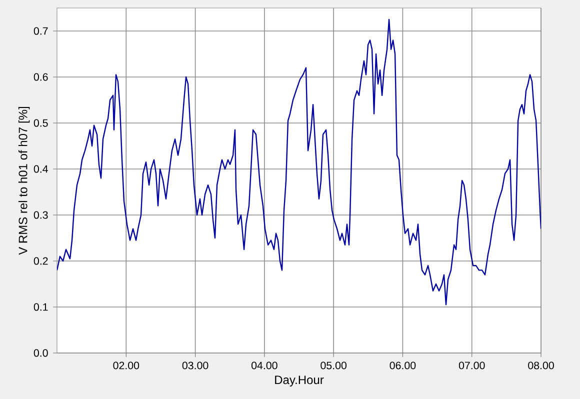 The height and width of the screenshot is (399, 580). Describe the element at coordinates (471, 366) in the screenshot. I see `x-tick-label: 07.00` at that location.